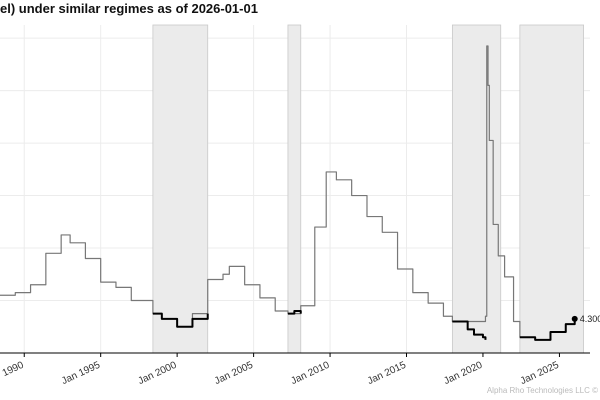  What do you see at coordinates (463, 374) in the screenshot?
I see `x-tick-label: Jan 2020` at bounding box center [463, 374].